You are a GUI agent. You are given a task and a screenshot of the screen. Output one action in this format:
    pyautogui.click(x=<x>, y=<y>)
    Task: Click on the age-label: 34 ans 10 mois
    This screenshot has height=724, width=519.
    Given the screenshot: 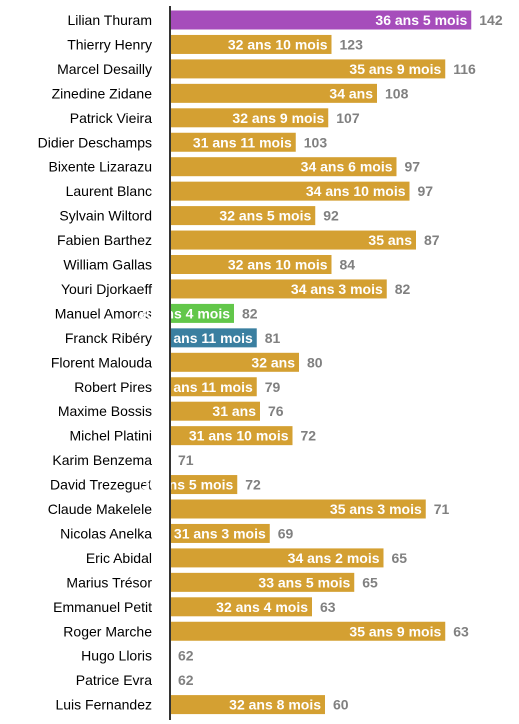 What is the action you would take?
    pyautogui.click(x=356, y=191)
    